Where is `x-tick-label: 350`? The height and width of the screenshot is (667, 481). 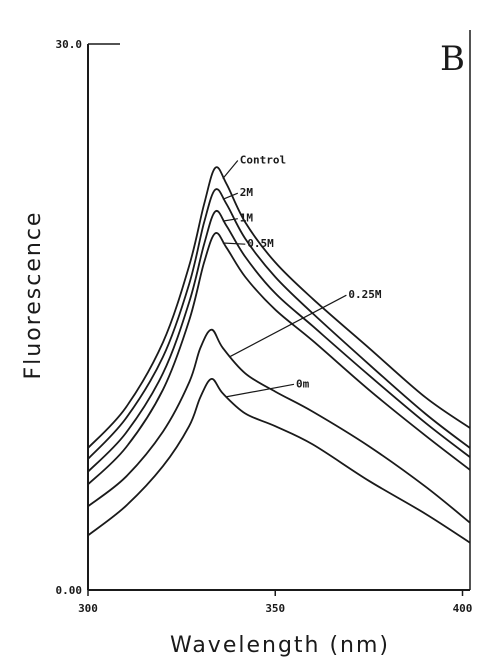
x-tick-label: 350 is located at coordinates (275, 608).